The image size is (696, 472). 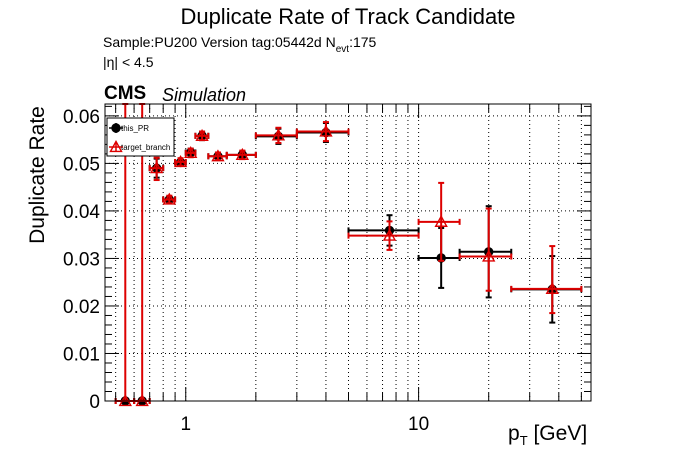 What do you see at coordinates (81, 259) in the screenshot?
I see `y-tick-label: 0.03` at bounding box center [81, 259].